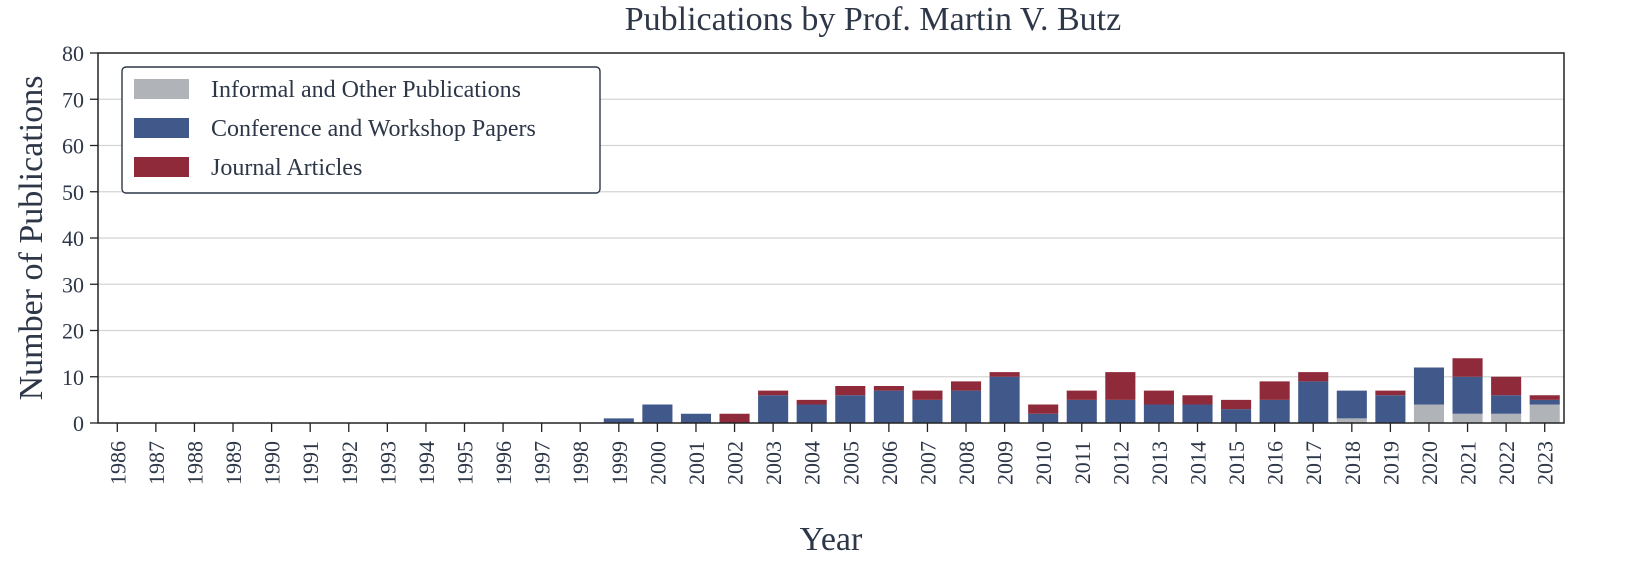  I want to click on x-tick-label: 2008, so click(966, 463).